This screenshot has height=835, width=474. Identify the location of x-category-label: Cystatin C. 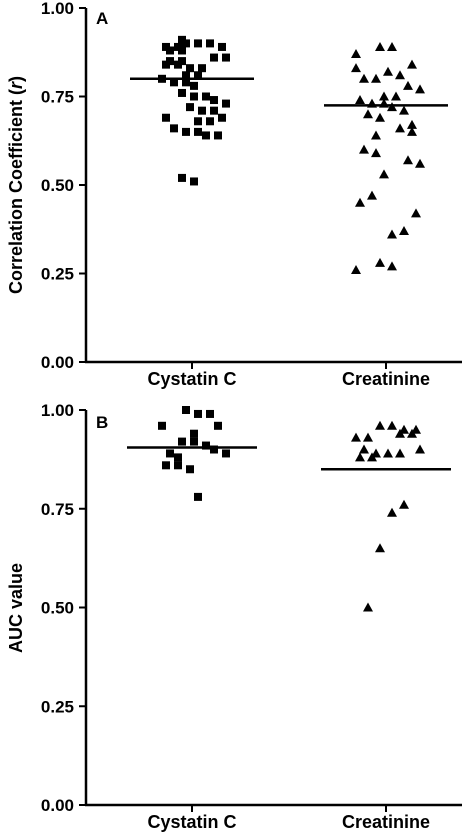
(191, 379).